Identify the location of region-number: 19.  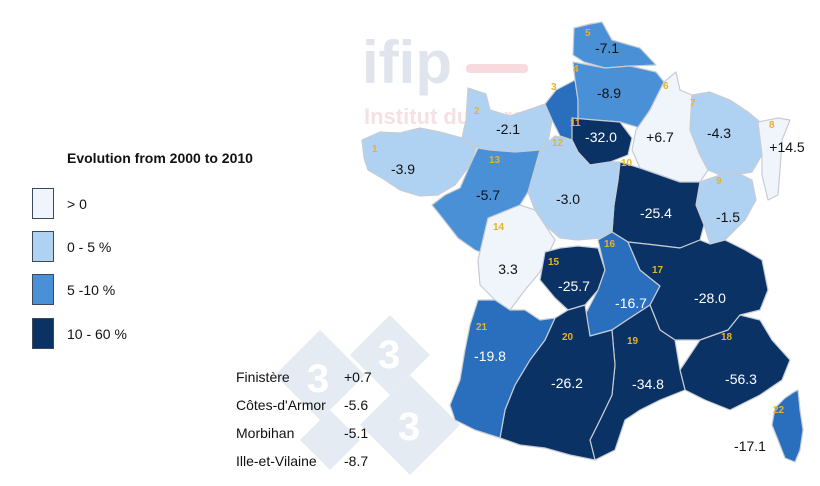
(633, 341).